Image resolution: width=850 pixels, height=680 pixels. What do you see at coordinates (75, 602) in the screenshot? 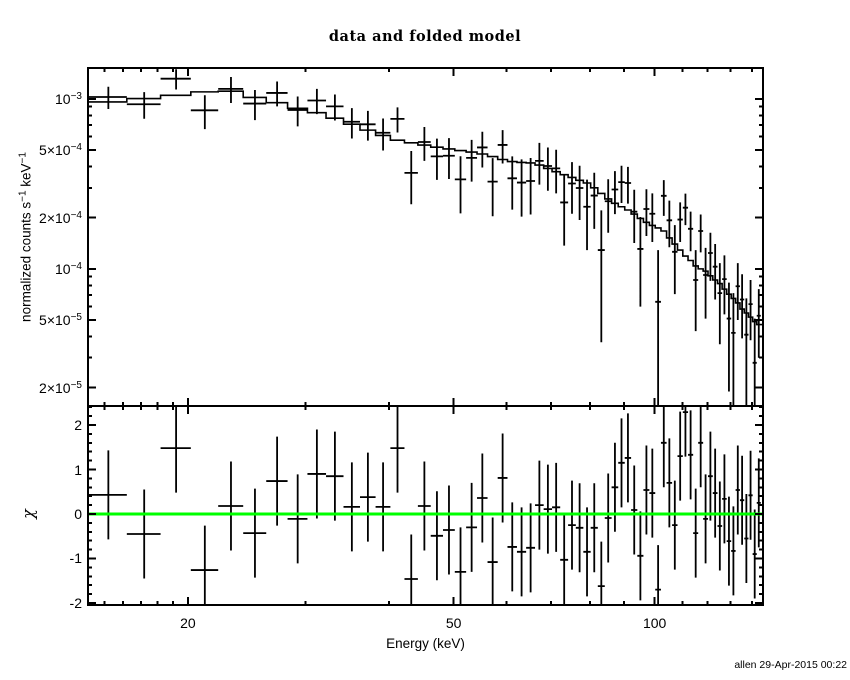
I see `chi-tick-label: -2` at bounding box center [75, 602].